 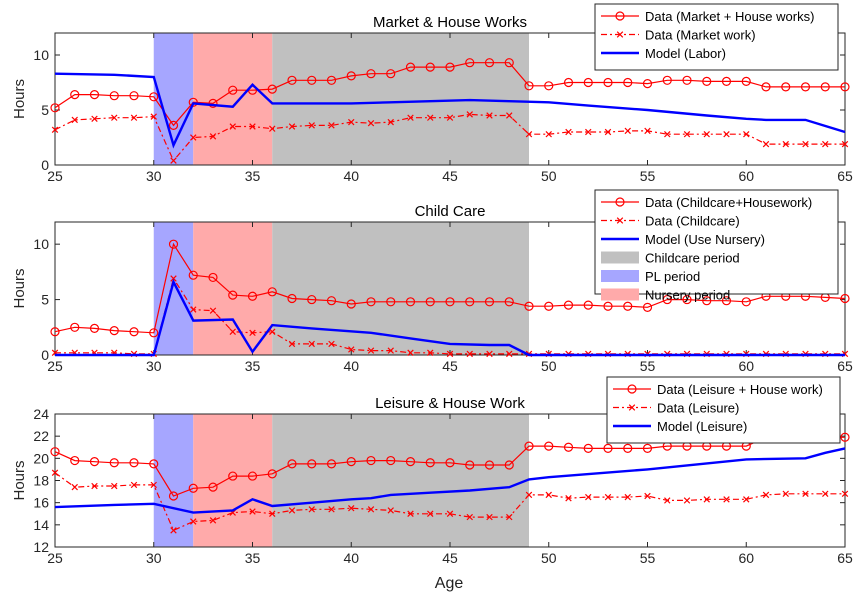 I want to click on x-tick-label: 55, so click(x=648, y=176).